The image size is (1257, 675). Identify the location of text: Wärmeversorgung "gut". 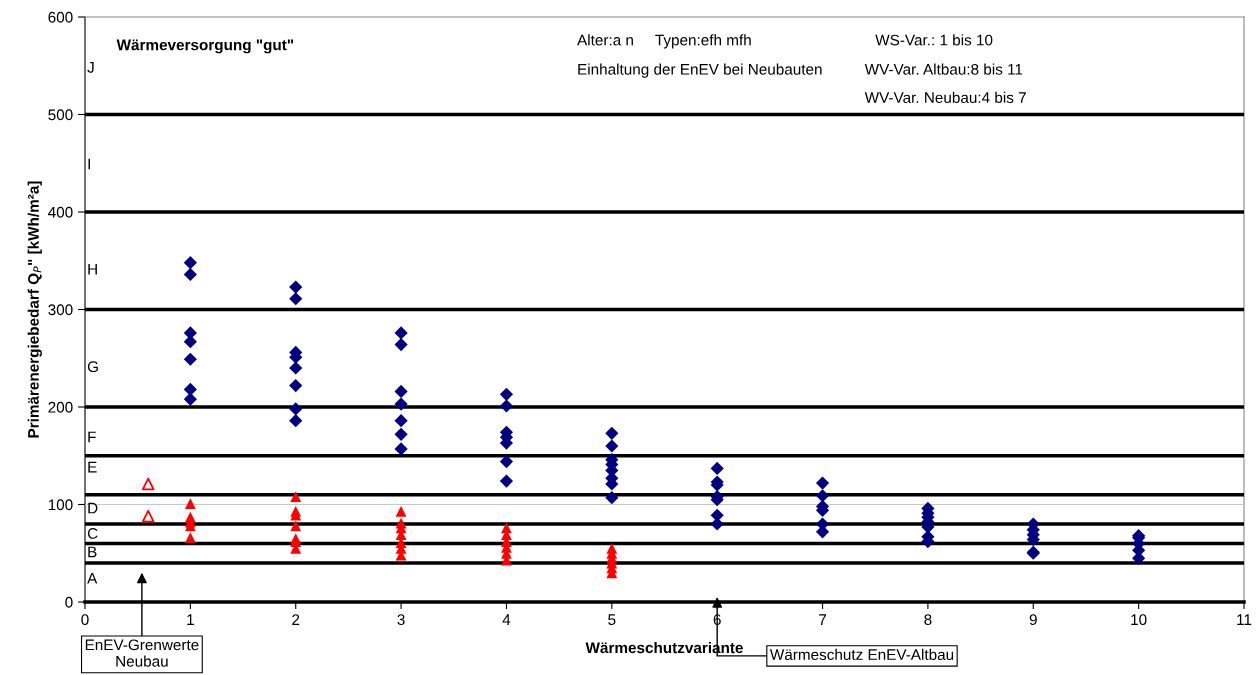
(205, 46).